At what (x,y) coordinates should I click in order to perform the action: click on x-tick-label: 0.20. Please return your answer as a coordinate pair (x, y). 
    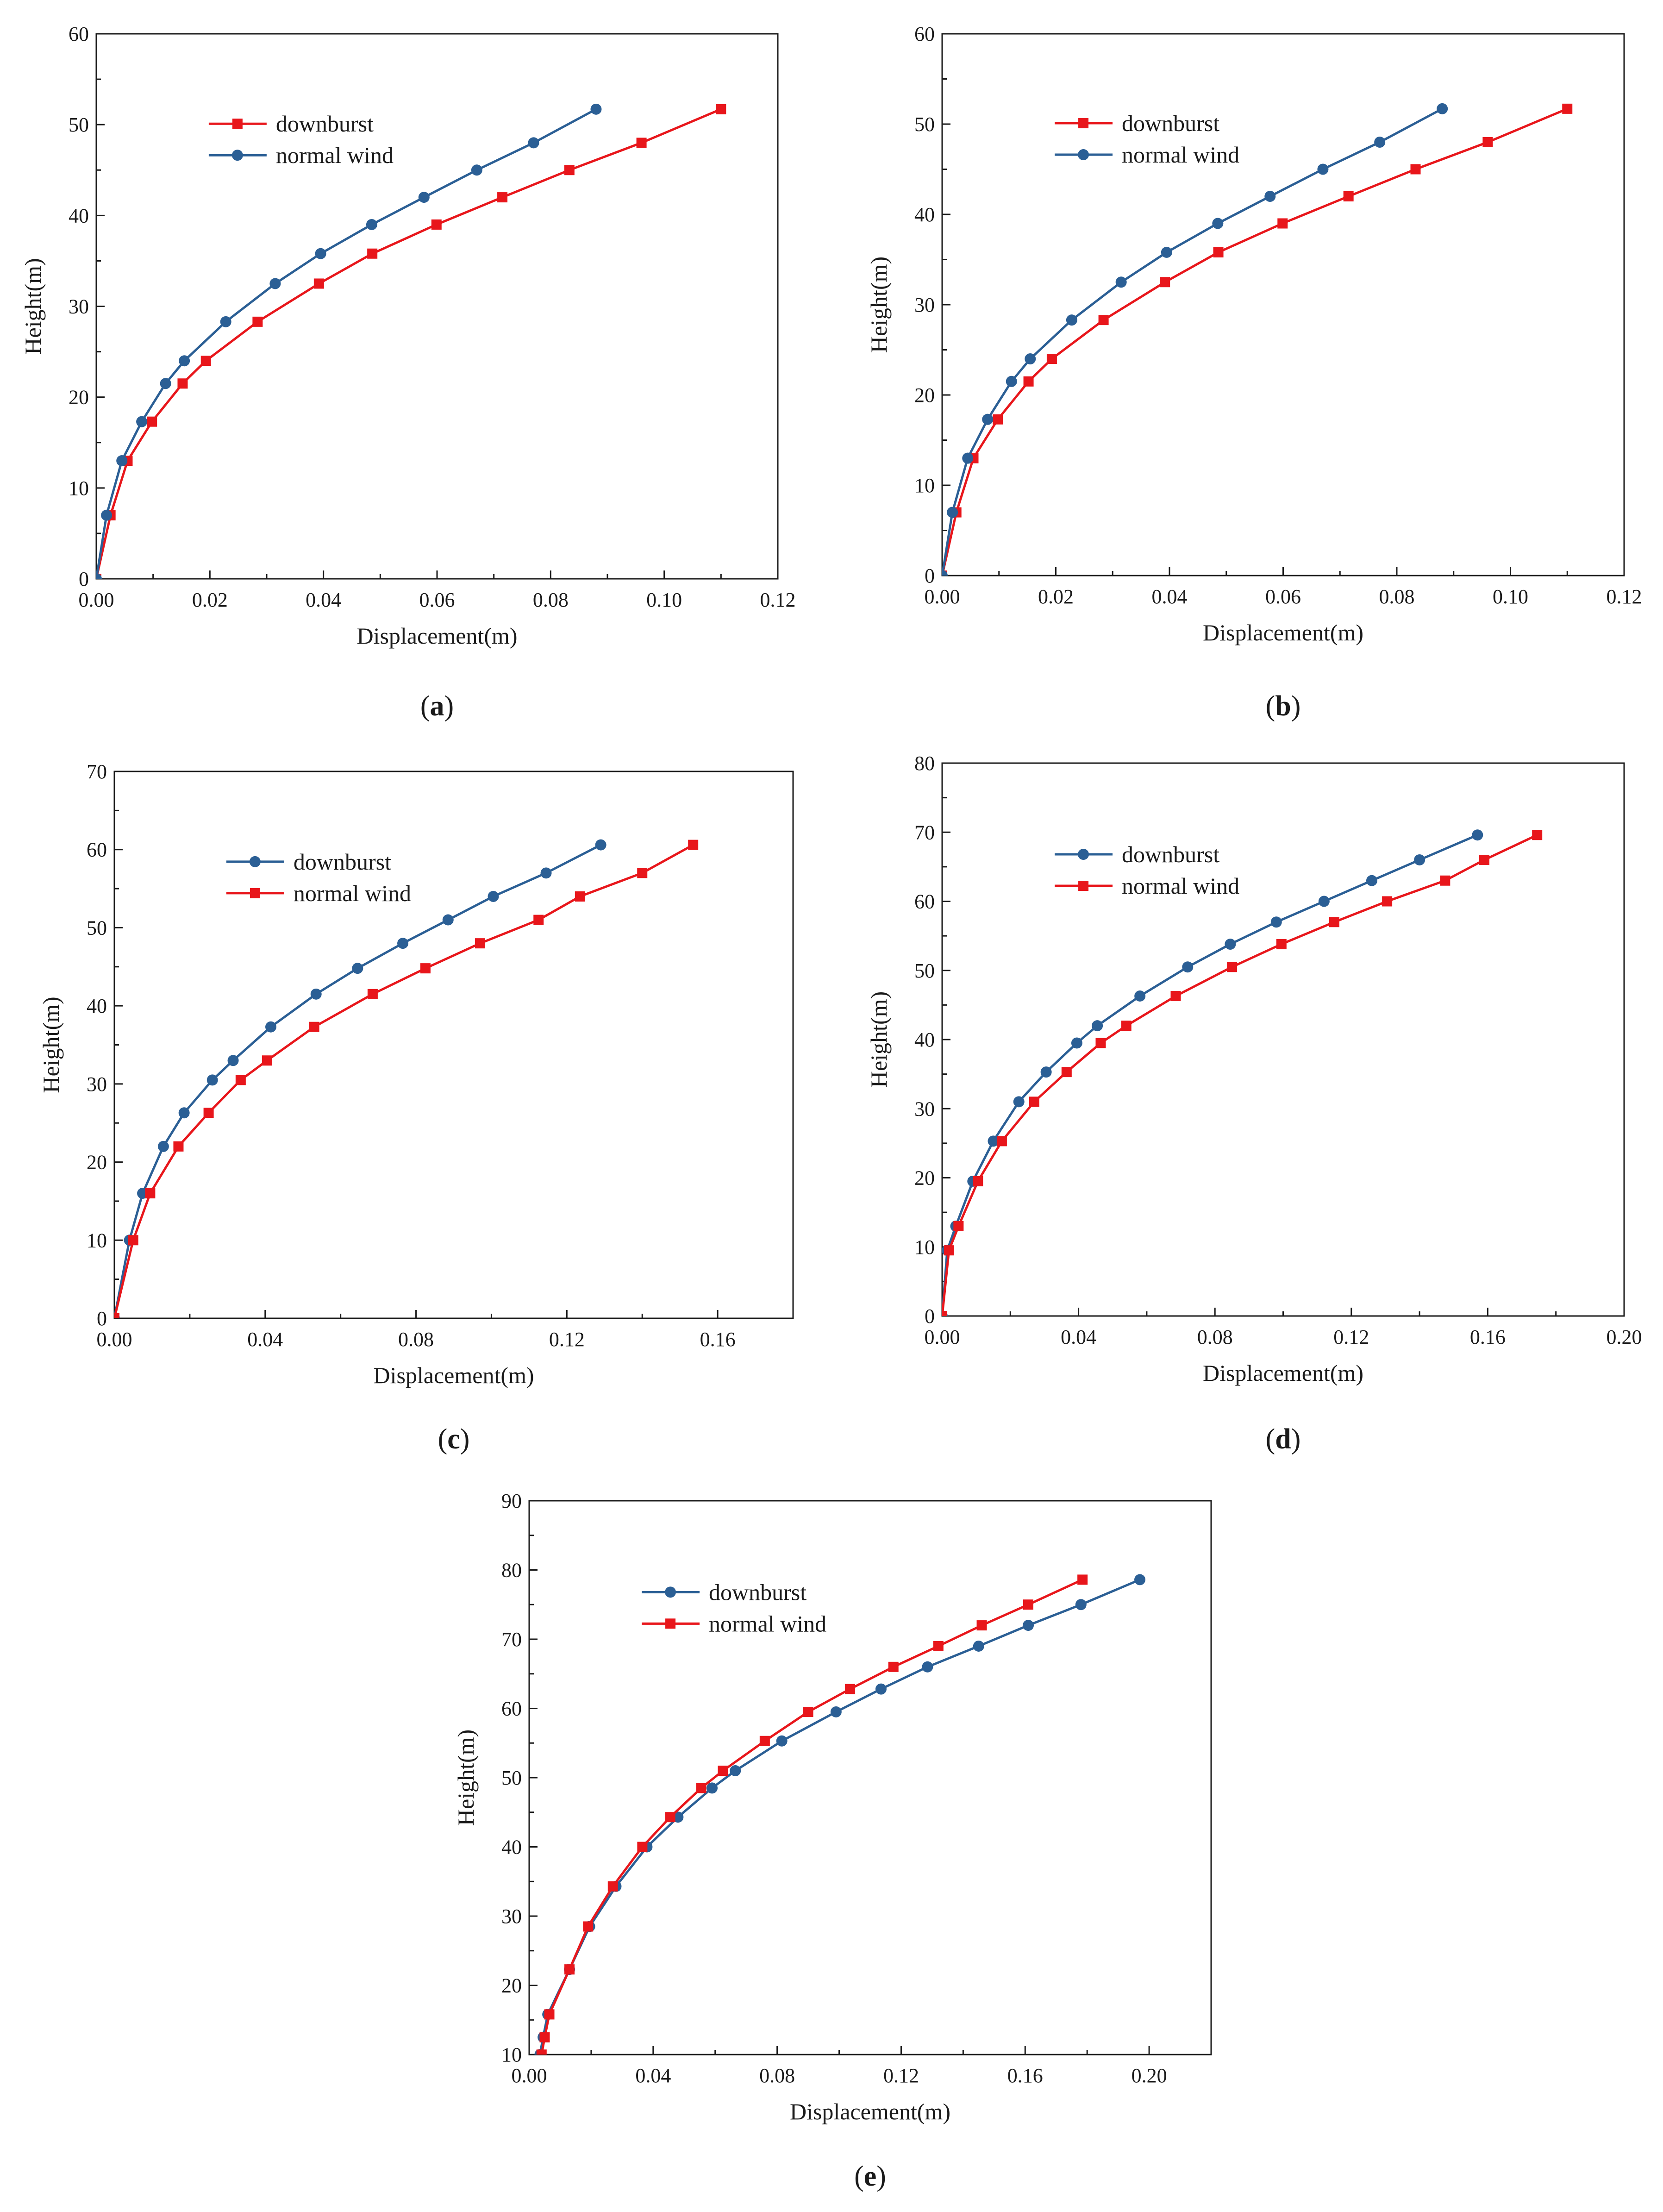
    Looking at the image, I should click on (1624, 1337).